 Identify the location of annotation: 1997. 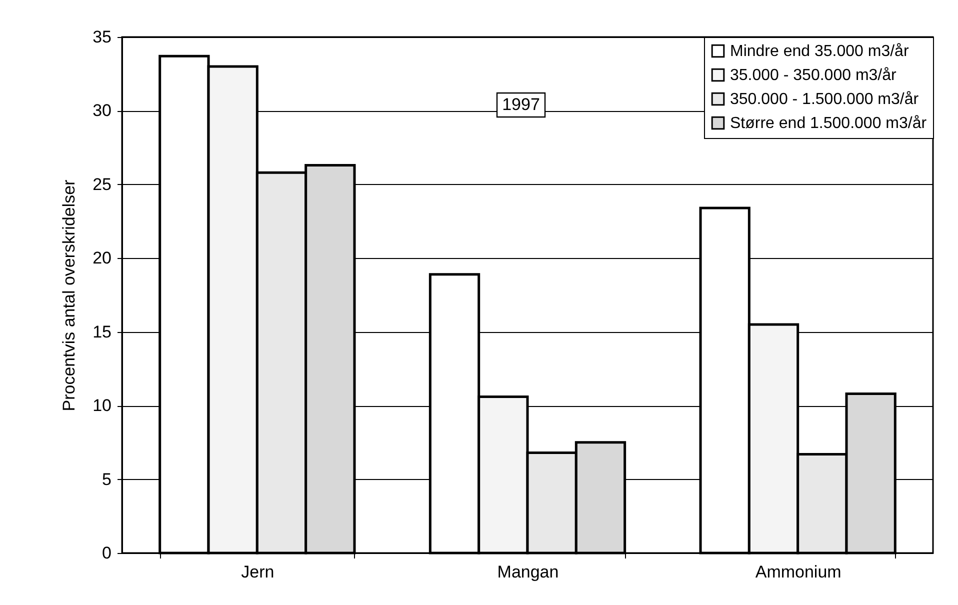
(521, 104).